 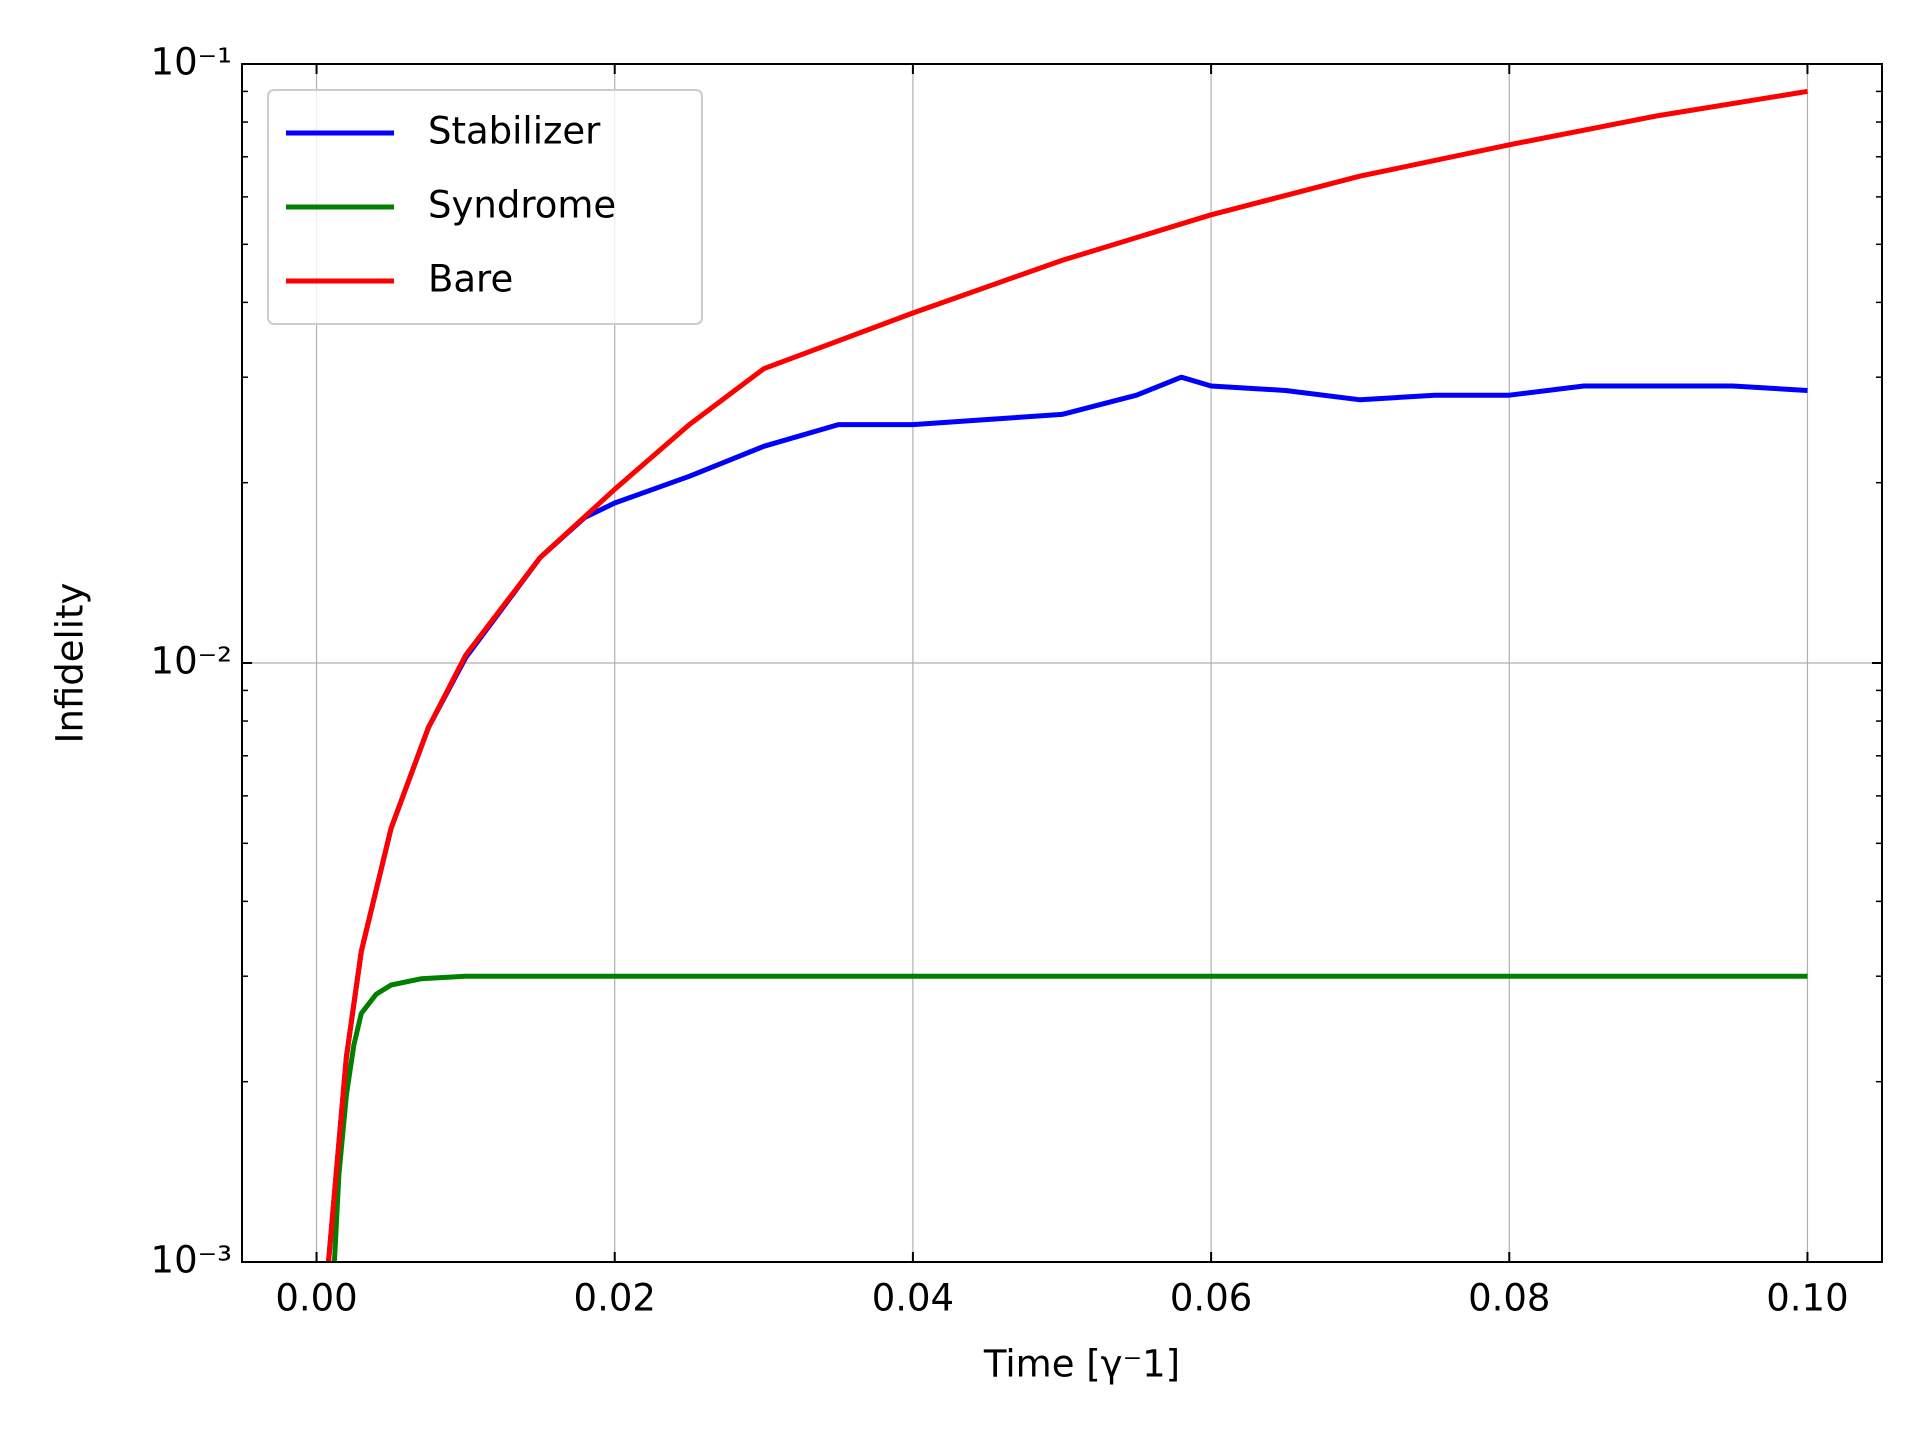 What do you see at coordinates (1807, 1298) in the screenshot?
I see `x-tick-label: 0.10` at bounding box center [1807, 1298].